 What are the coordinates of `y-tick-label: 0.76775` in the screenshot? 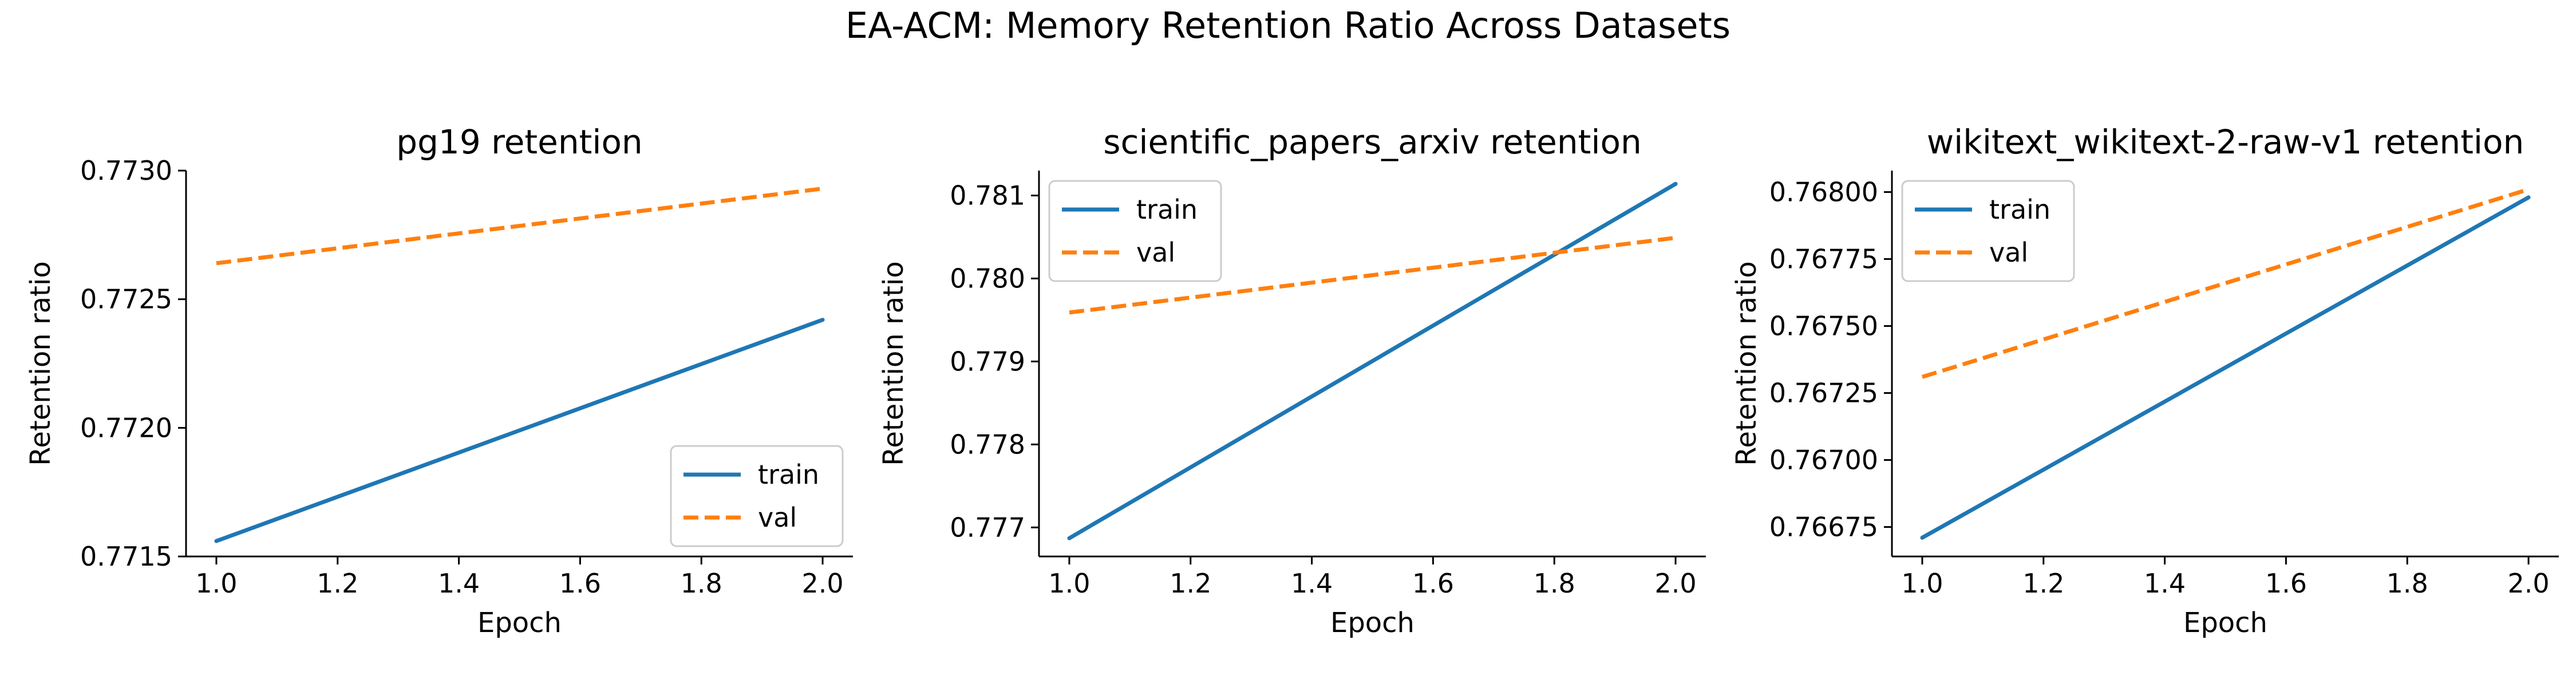 It's located at (1823, 259).